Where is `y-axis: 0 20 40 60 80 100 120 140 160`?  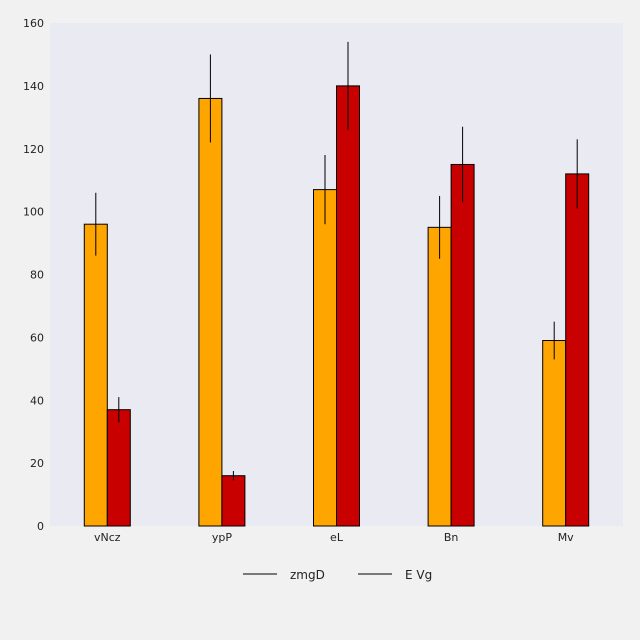
y-axis: 0 20 40 60 80 100 120 140 160 is located at coordinates (33, 275).